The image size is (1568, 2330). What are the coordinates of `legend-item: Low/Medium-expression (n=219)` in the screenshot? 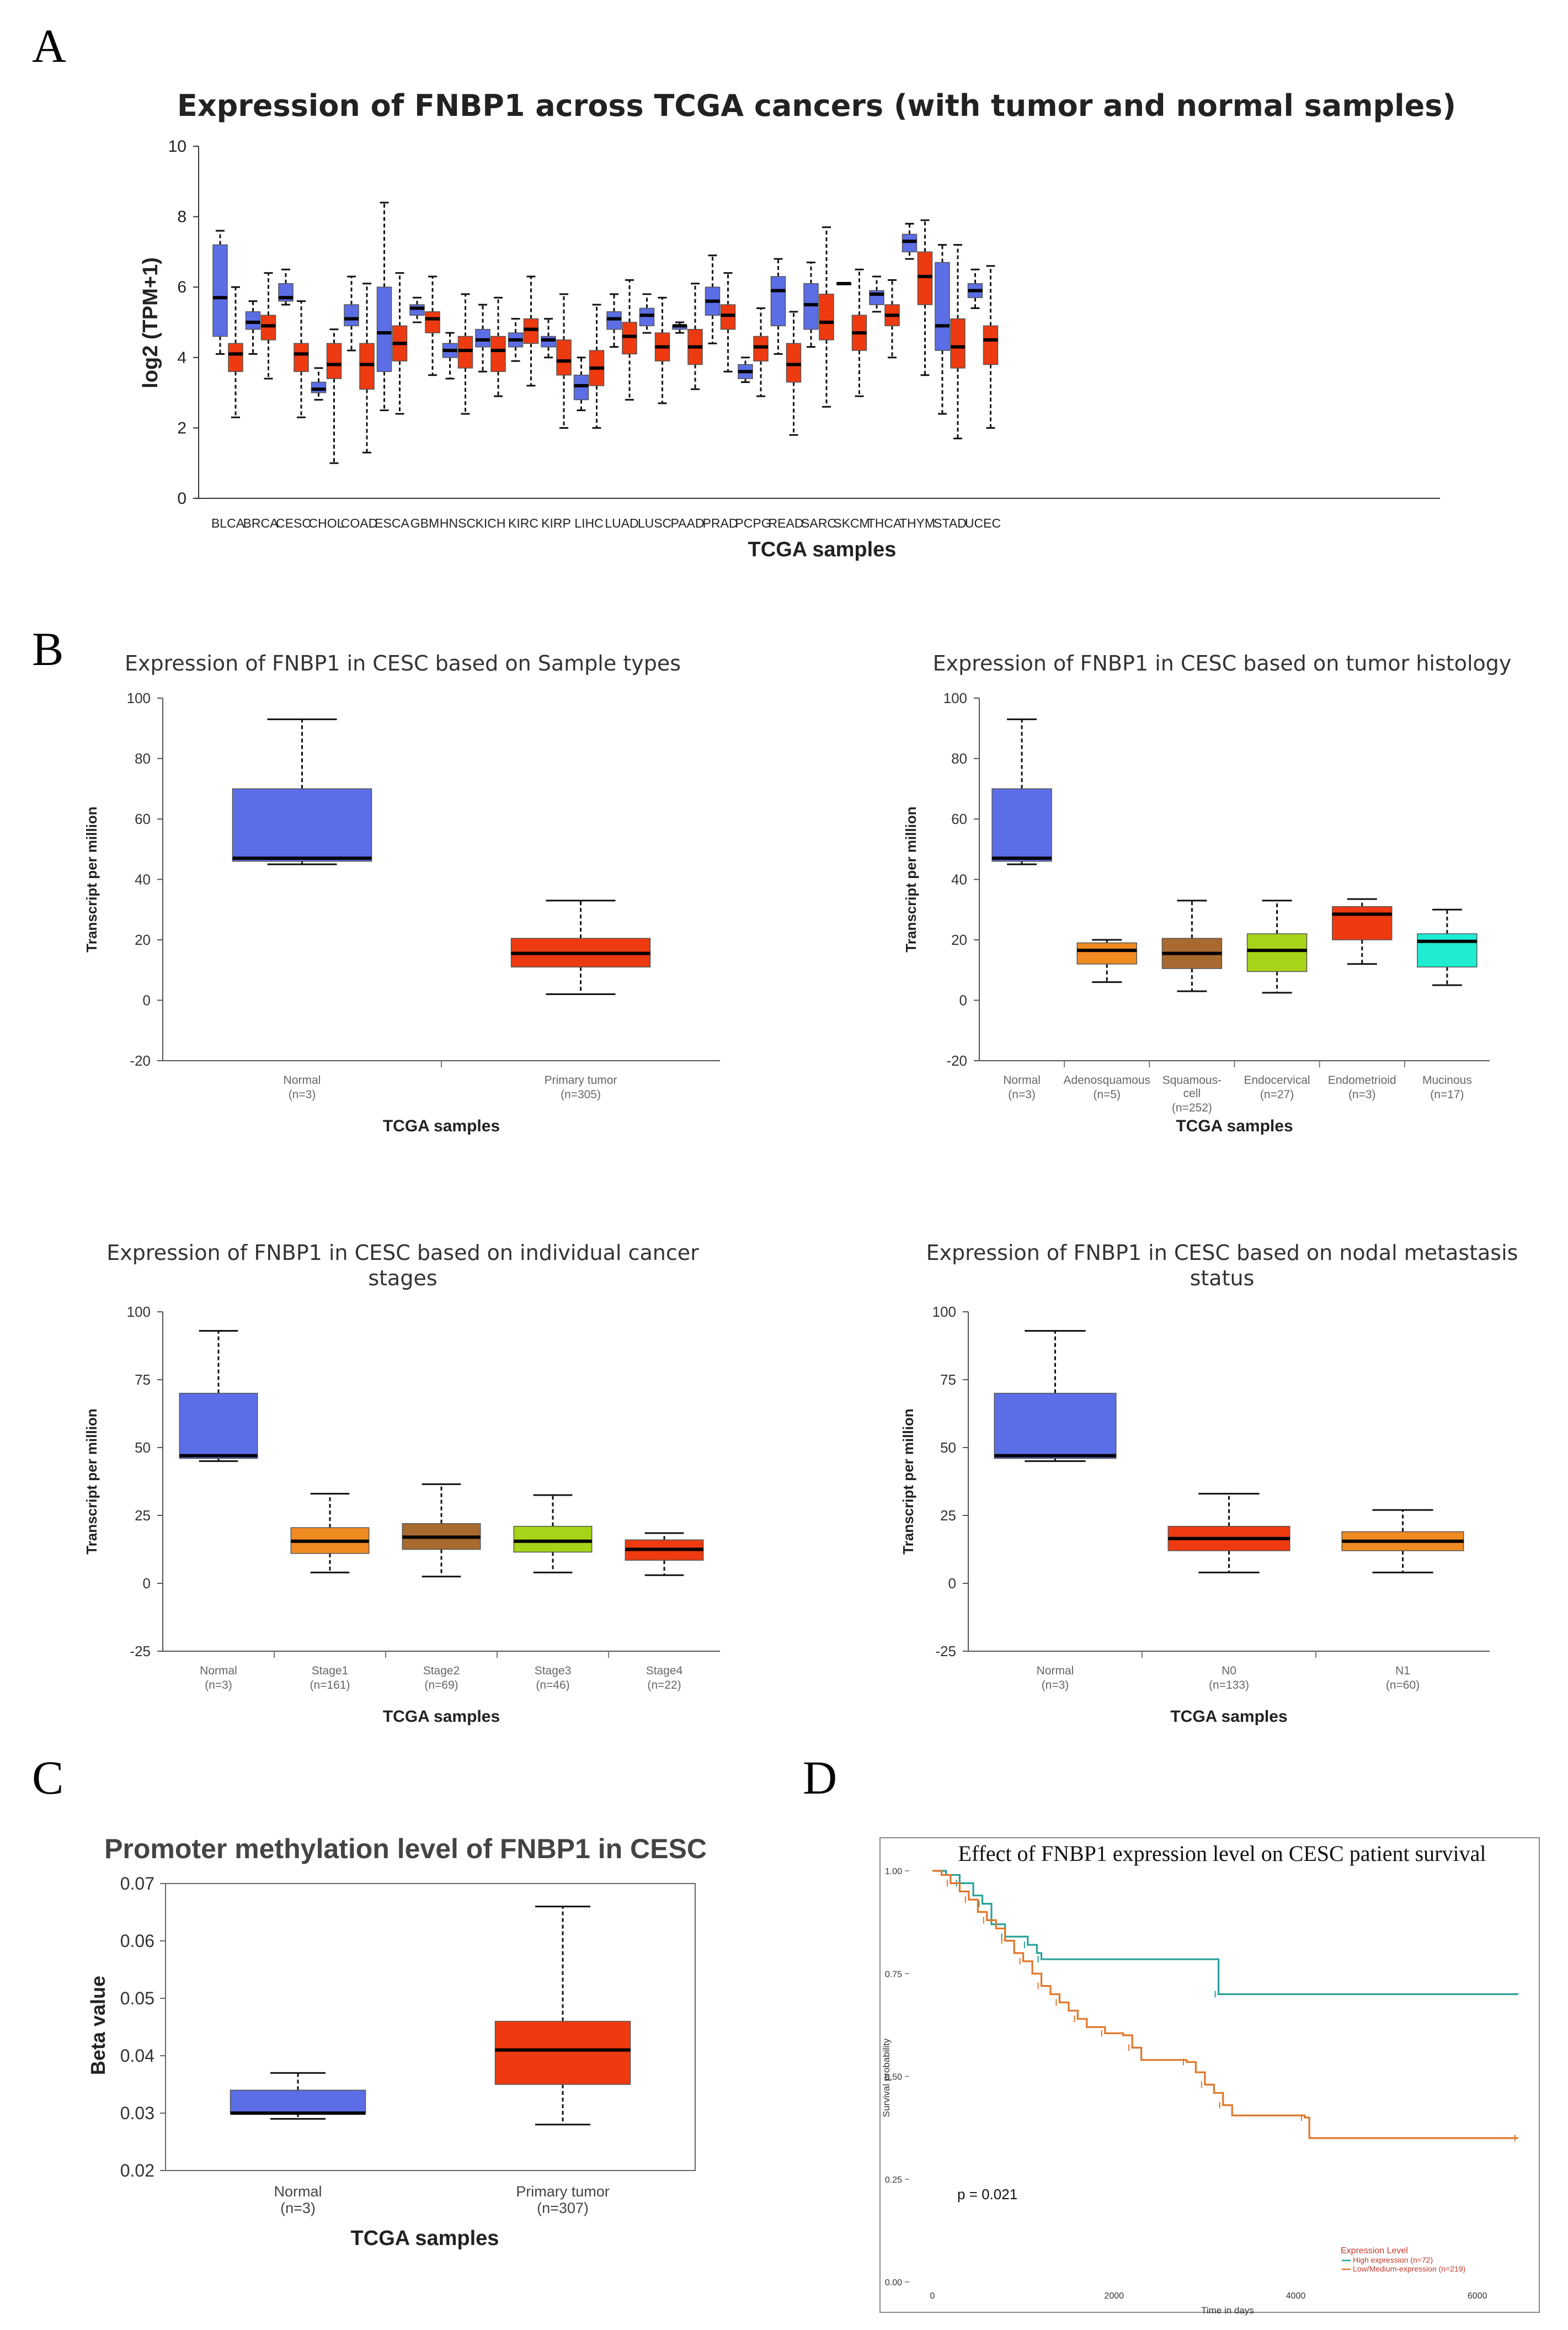 It's located at (1409, 2268).